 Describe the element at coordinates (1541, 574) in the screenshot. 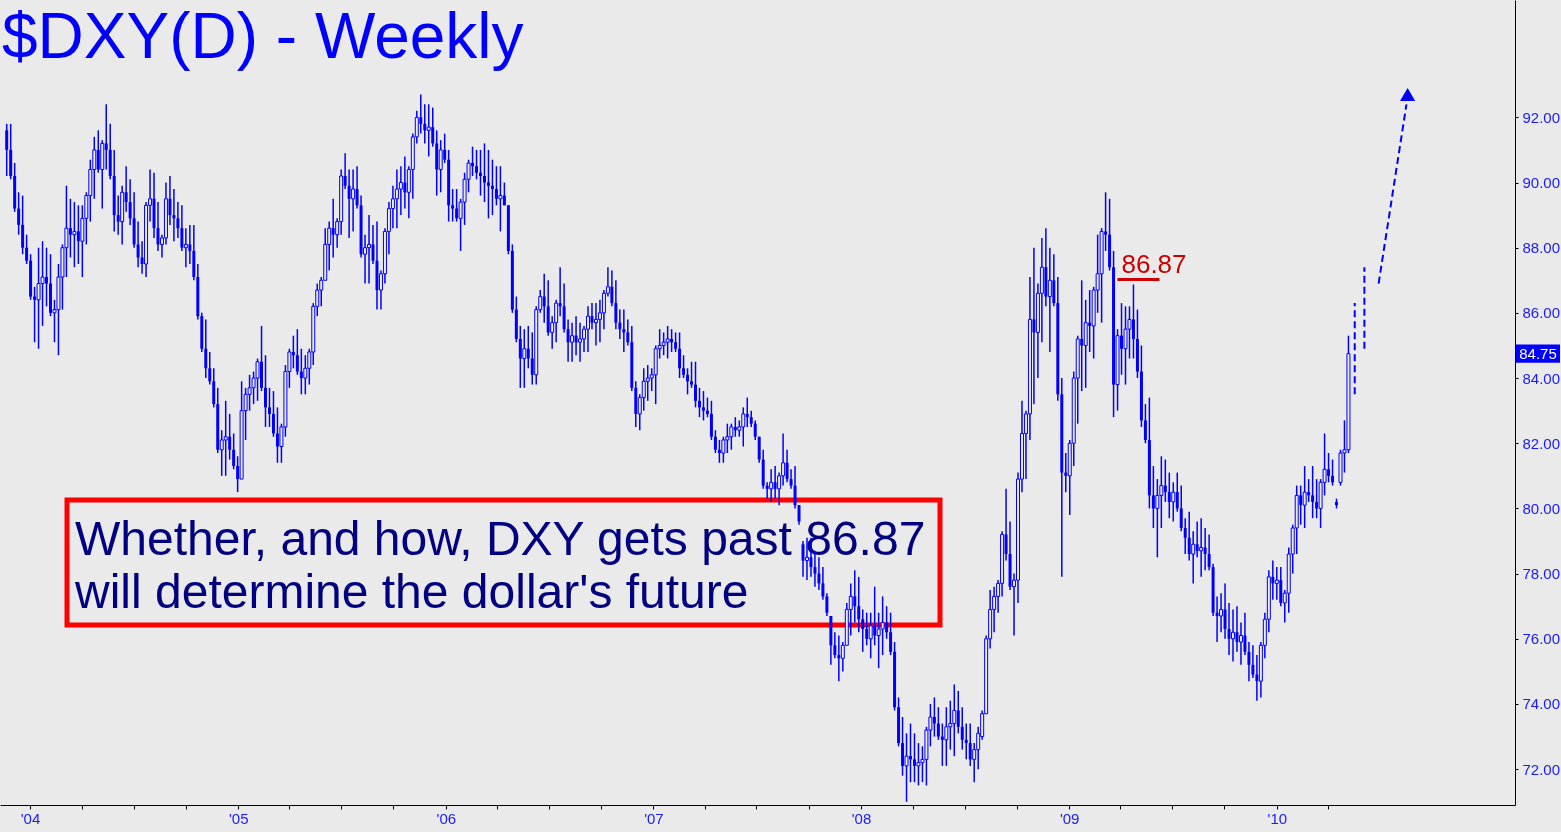

I see `y-tick-label: 78.00` at that location.